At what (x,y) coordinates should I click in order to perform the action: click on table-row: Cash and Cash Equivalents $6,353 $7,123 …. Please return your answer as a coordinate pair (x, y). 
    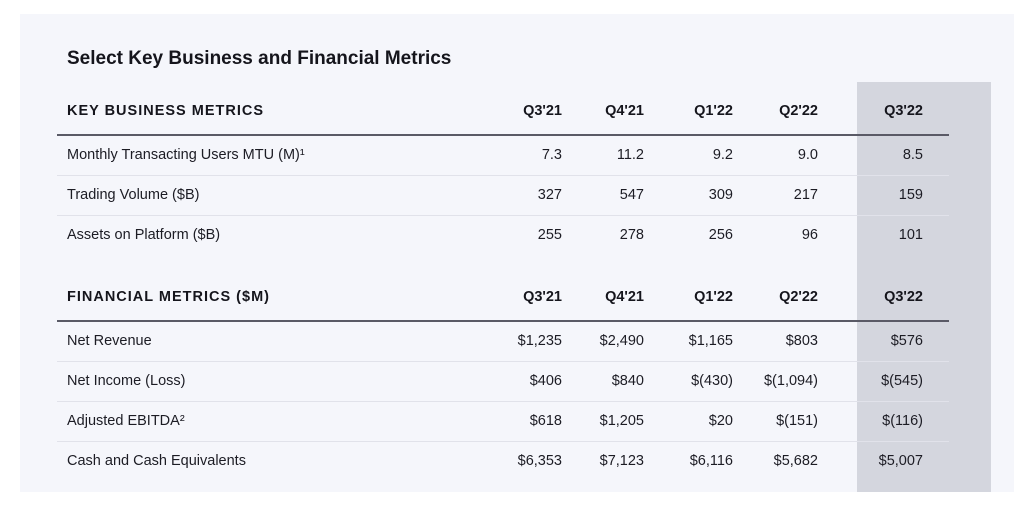
    Looking at the image, I should click on (503, 461).